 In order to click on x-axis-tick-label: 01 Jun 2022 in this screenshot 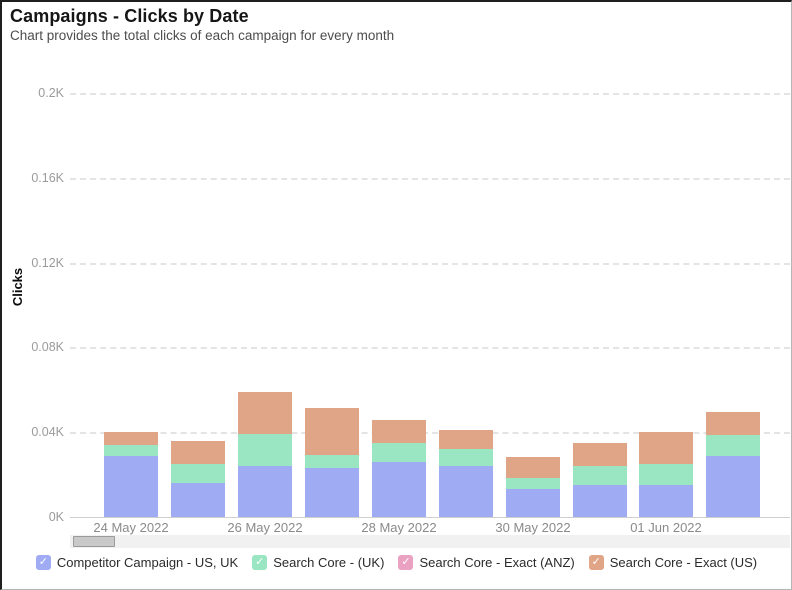, I will do `click(666, 527)`.